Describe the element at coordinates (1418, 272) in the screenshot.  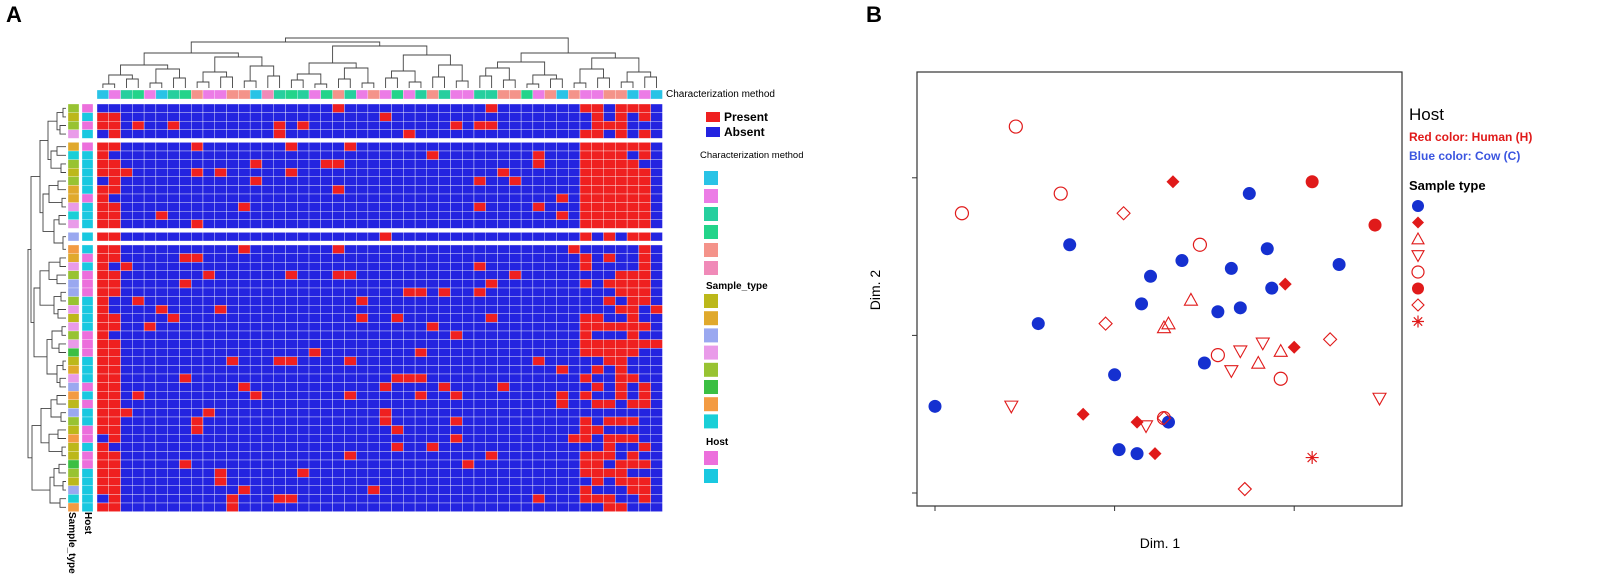
I see `pus-point` at that location.